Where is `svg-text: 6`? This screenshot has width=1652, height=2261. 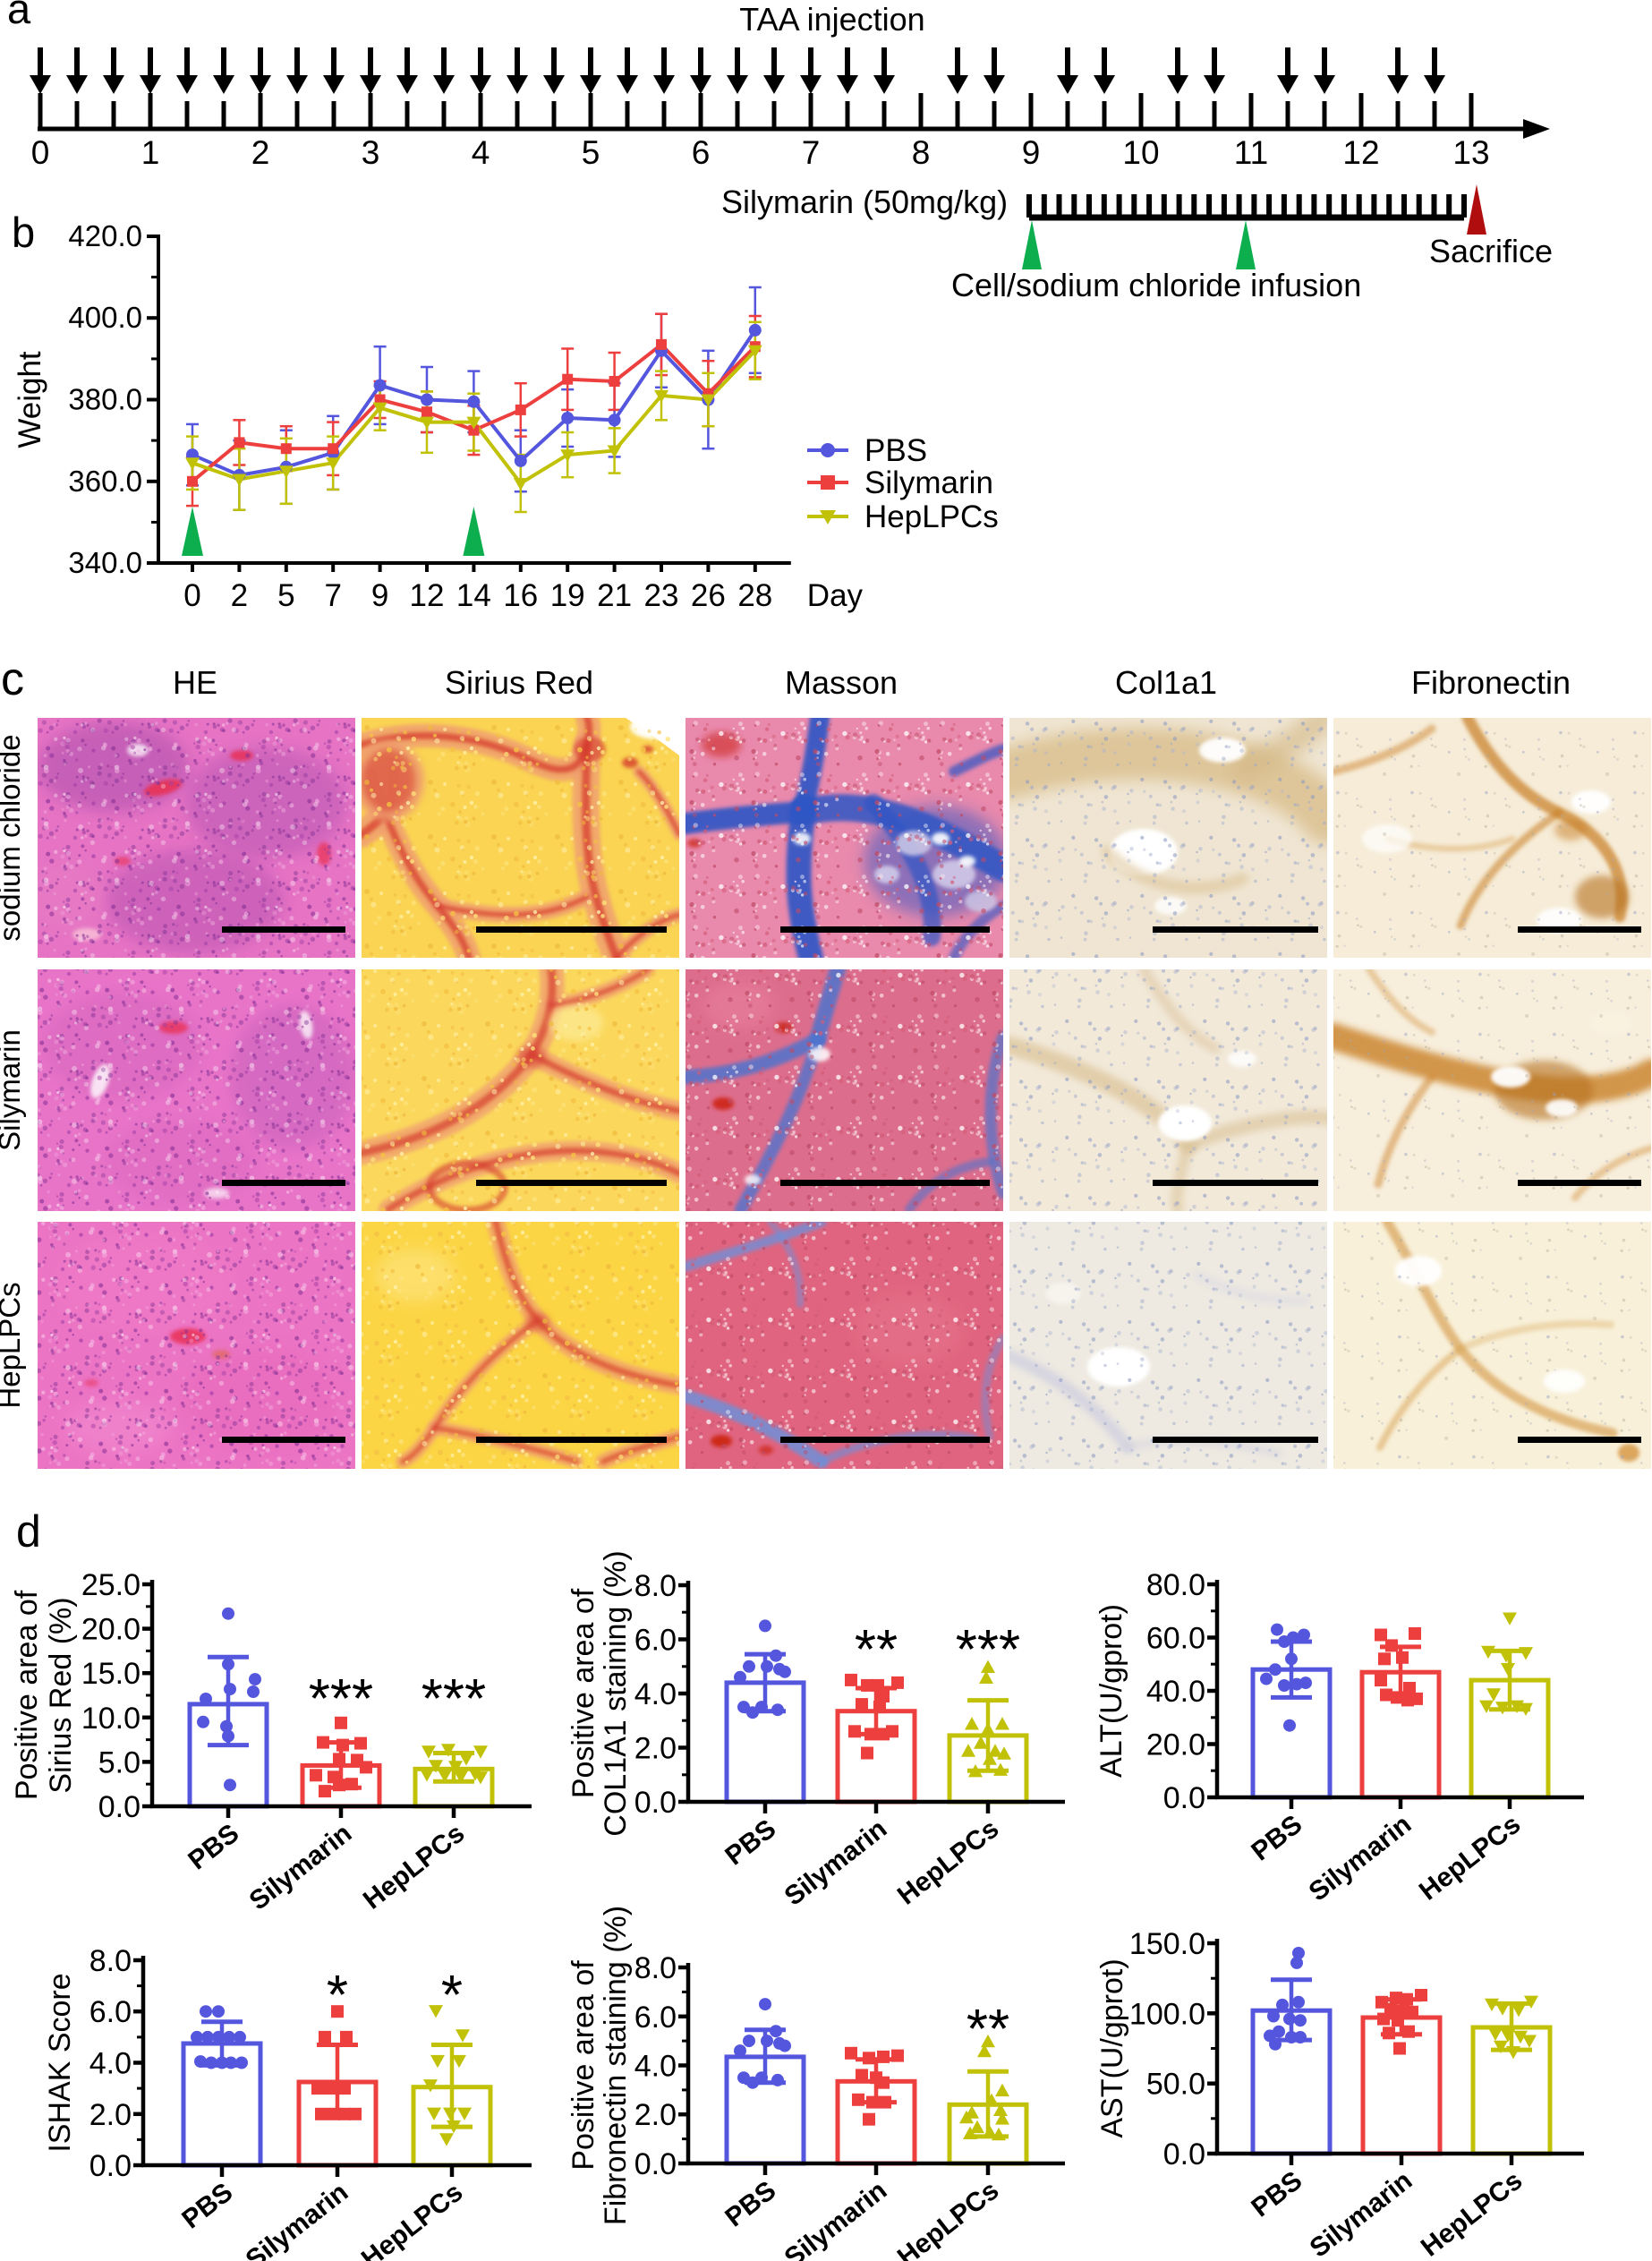 svg-text: 6 is located at coordinates (701, 152).